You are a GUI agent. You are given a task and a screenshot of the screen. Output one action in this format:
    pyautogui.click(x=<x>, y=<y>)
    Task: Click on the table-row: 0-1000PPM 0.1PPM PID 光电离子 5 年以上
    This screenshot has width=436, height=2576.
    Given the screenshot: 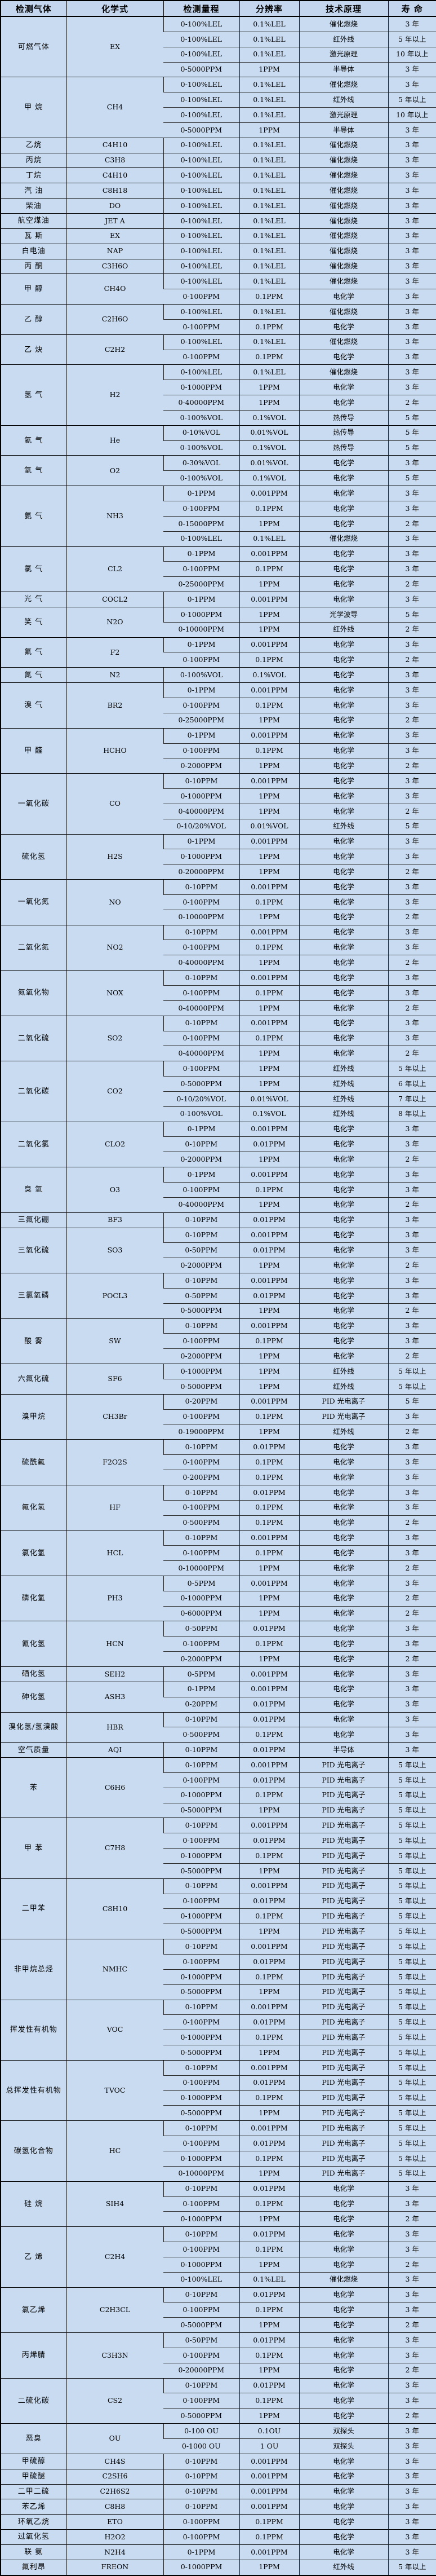 What is the action you would take?
    pyautogui.click(x=218, y=1977)
    